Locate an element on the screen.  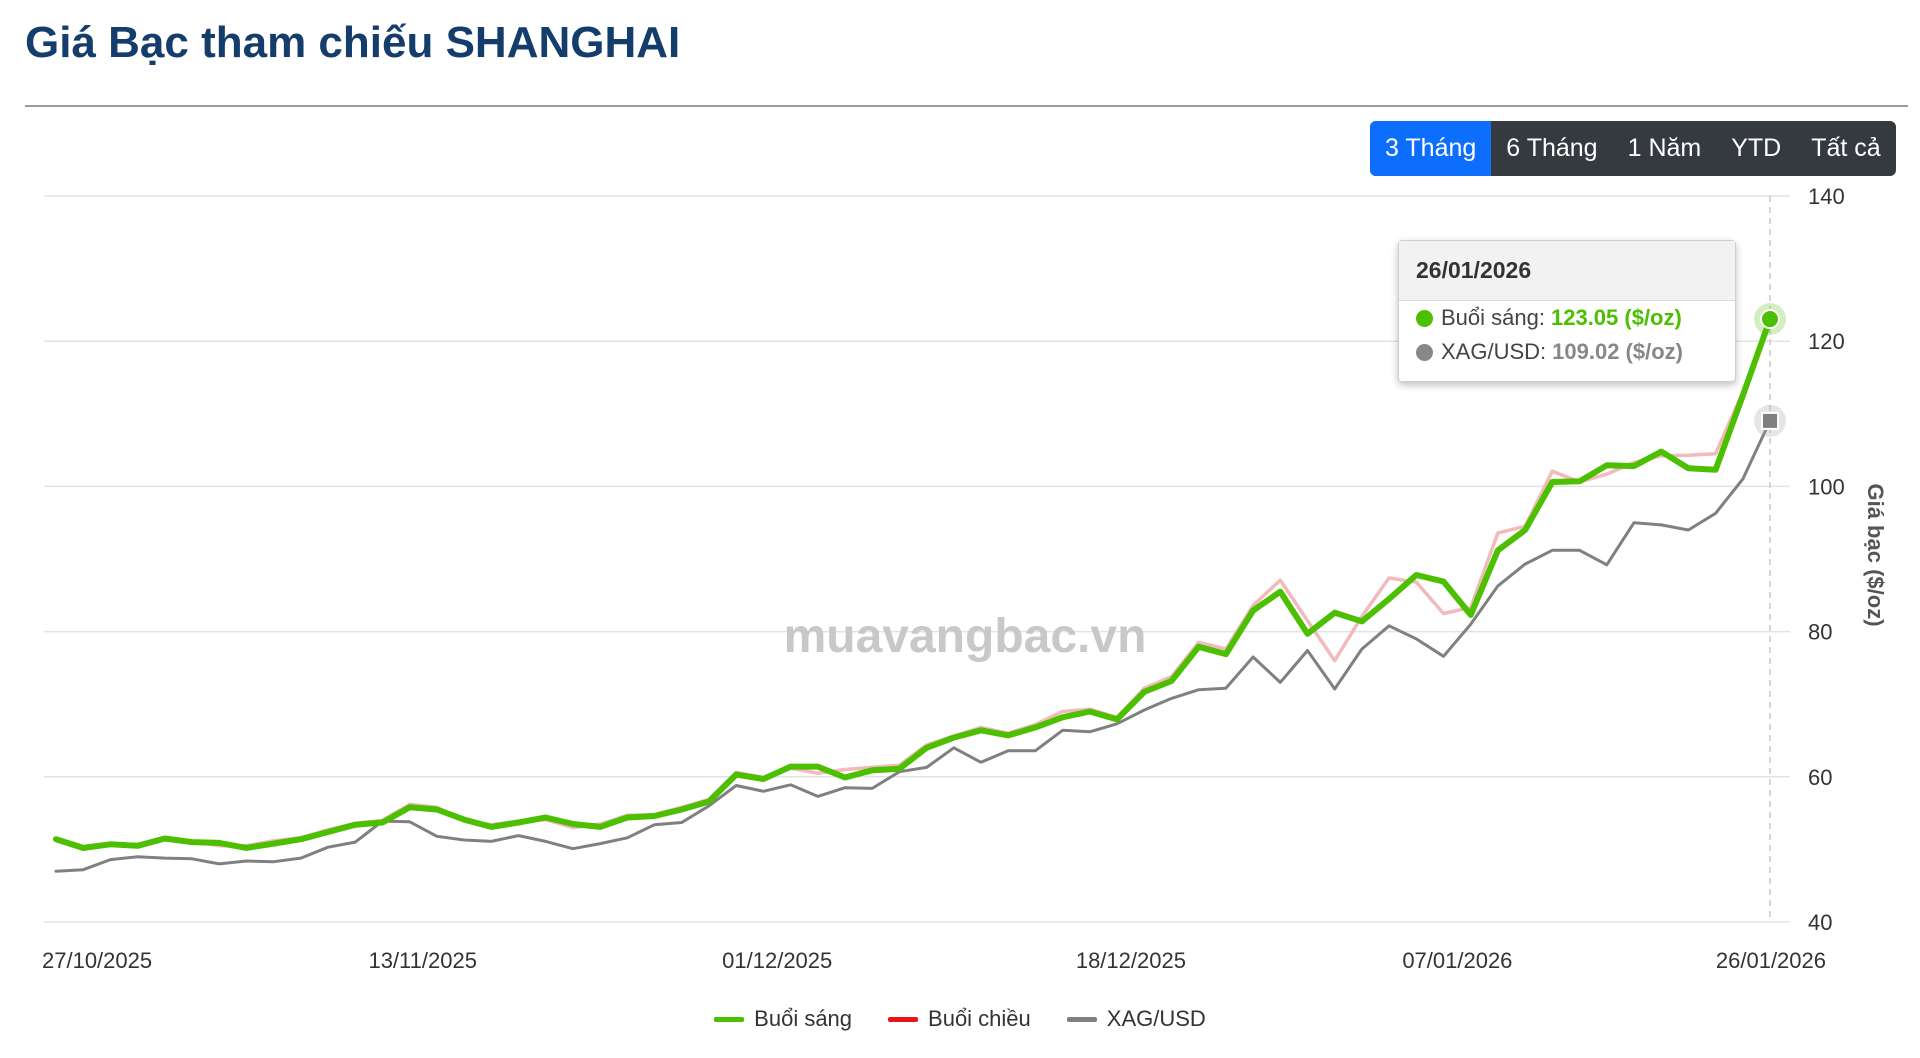
legend-item-afternoon: Buổi chiều is located at coordinates (959, 1019).